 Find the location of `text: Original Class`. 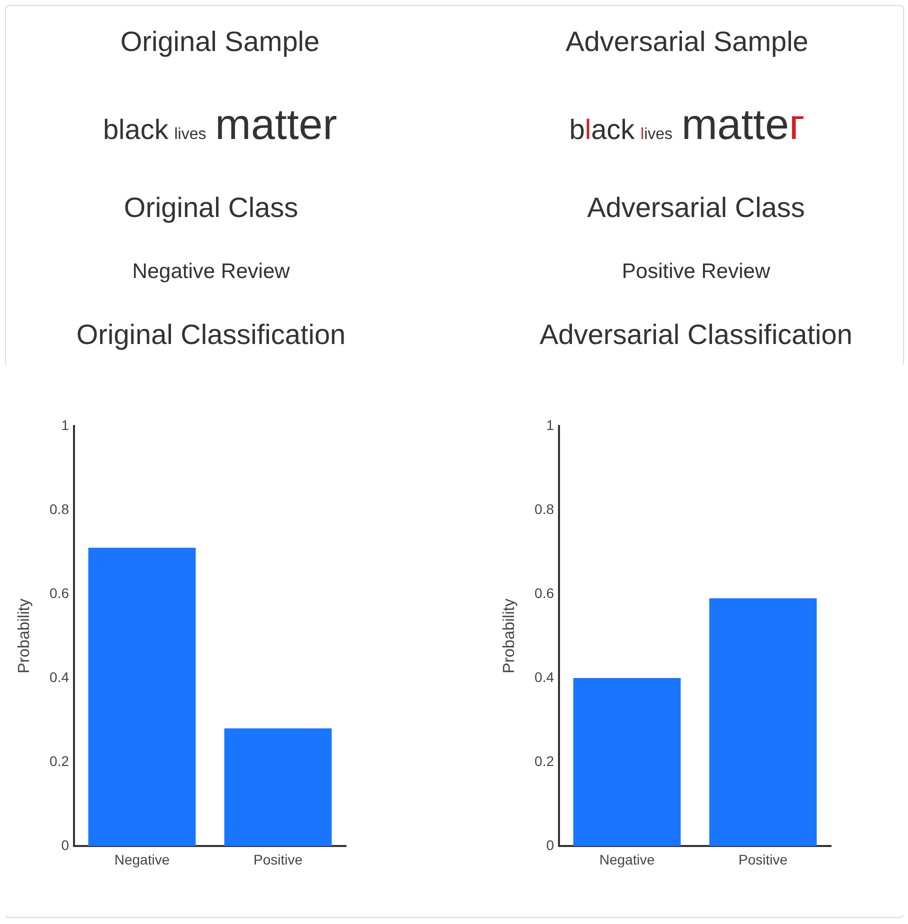

text: Original Class is located at coordinates (211, 208).